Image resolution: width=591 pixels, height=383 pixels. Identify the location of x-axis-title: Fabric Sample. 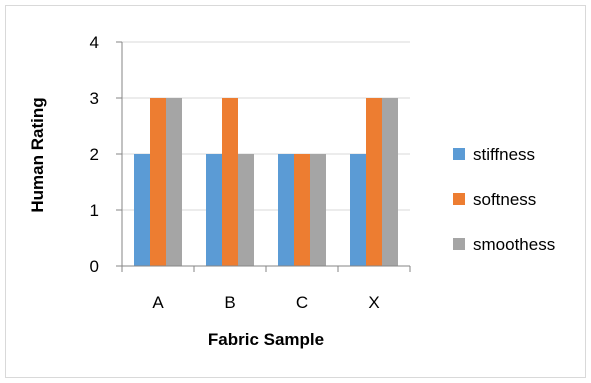
(266, 339).